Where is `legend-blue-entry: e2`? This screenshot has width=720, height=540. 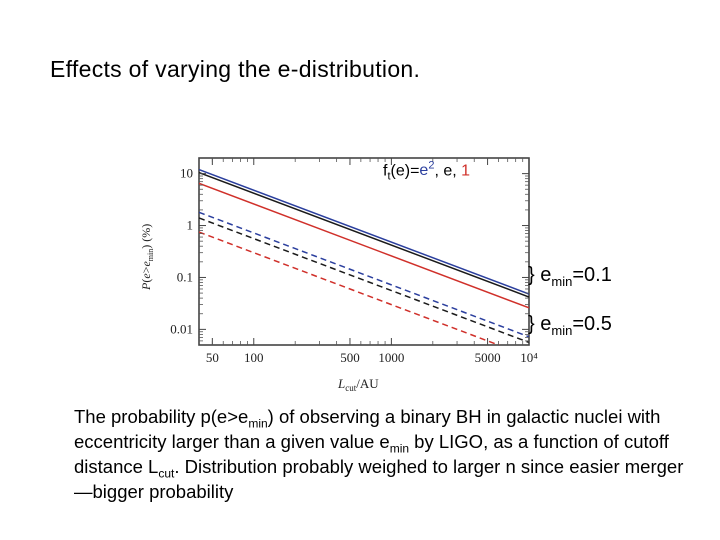
legend-blue-entry: e2 is located at coordinates (427, 170).